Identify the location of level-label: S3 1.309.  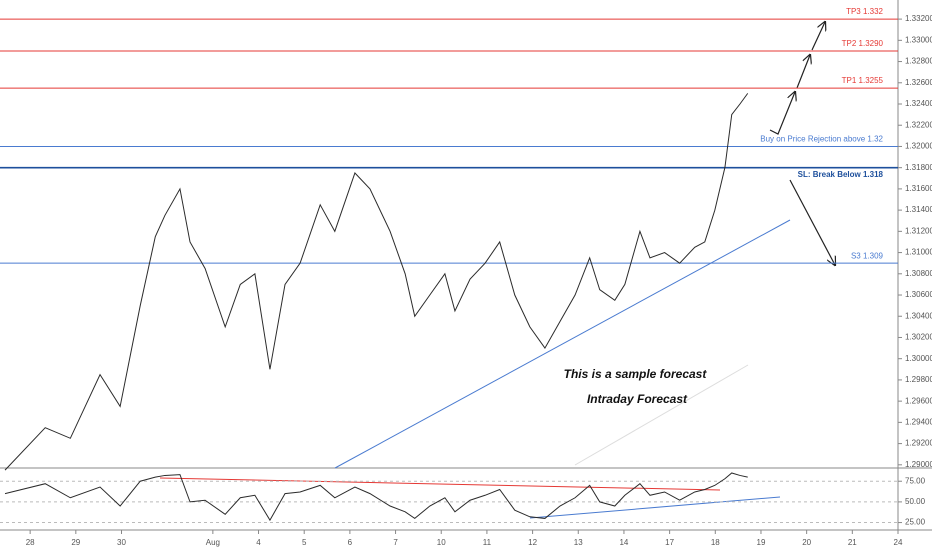
(867, 255).